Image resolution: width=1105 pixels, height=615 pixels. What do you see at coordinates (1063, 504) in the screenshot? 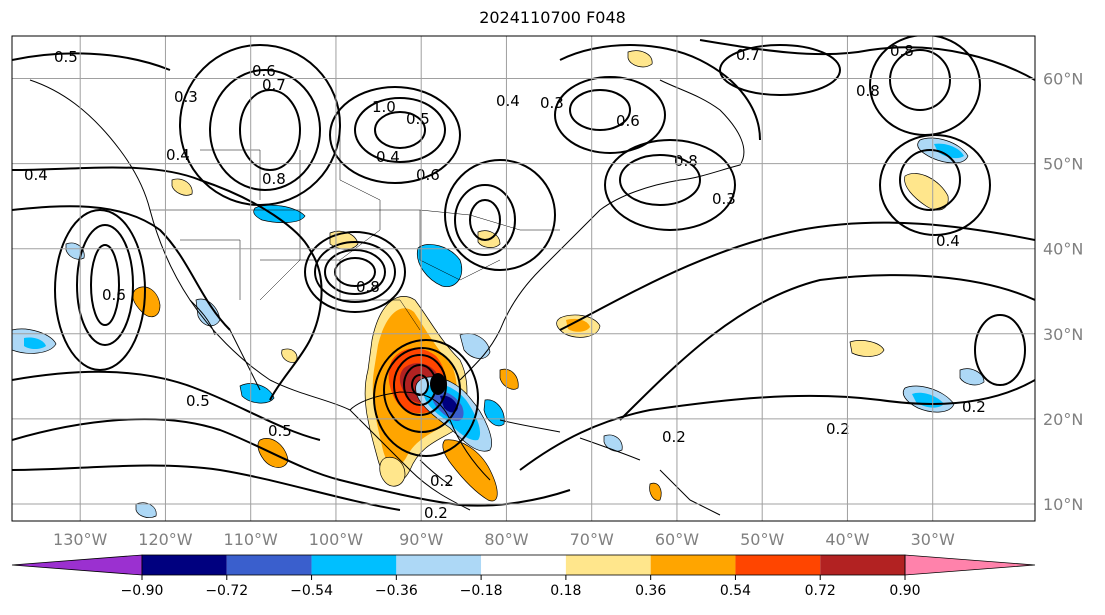
I see `latitude-tick-label: 10°N` at bounding box center [1063, 504].